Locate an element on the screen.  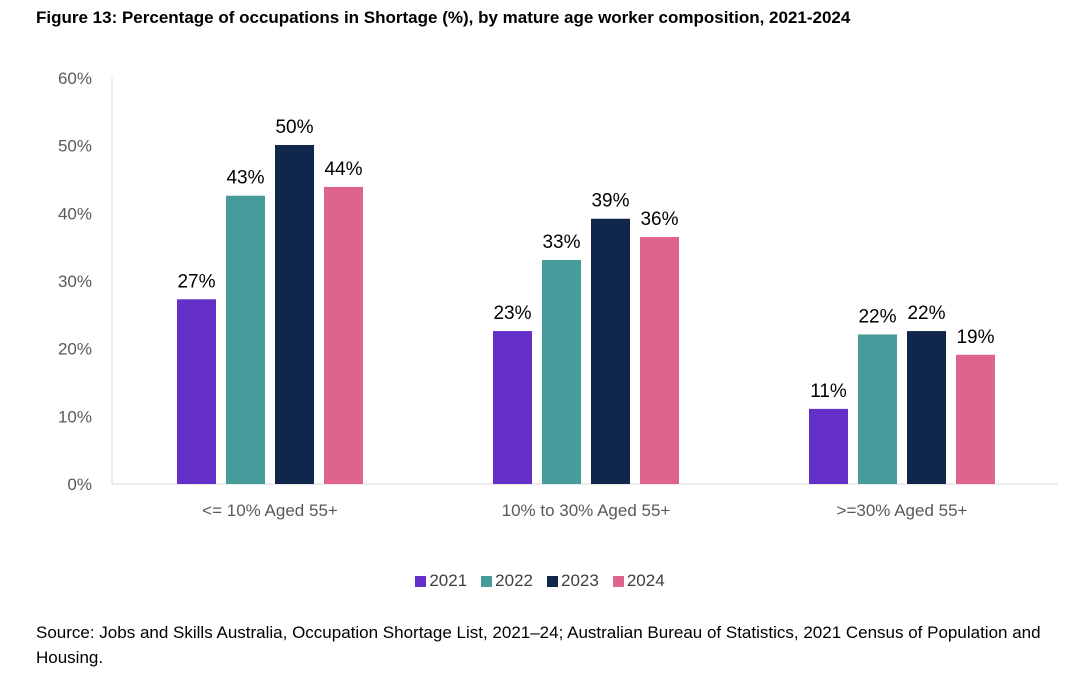
legend-item-2022: 2022 is located at coordinates (507, 581).